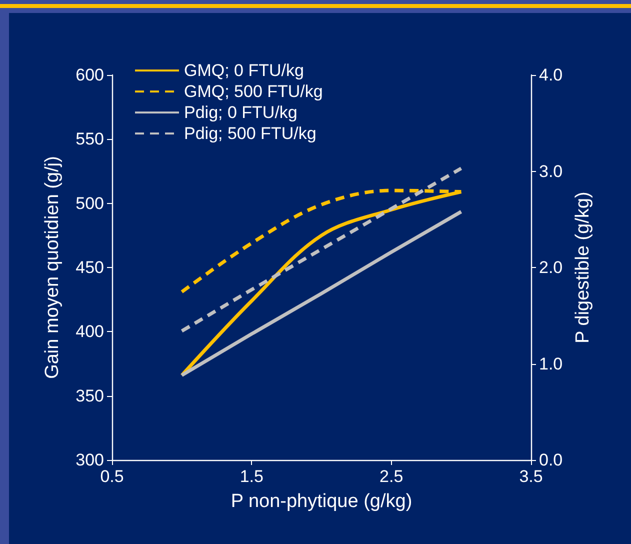 Image resolution: width=631 pixels, height=544 pixels. I want to click on y-tick-label: 500, so click(90, 203).